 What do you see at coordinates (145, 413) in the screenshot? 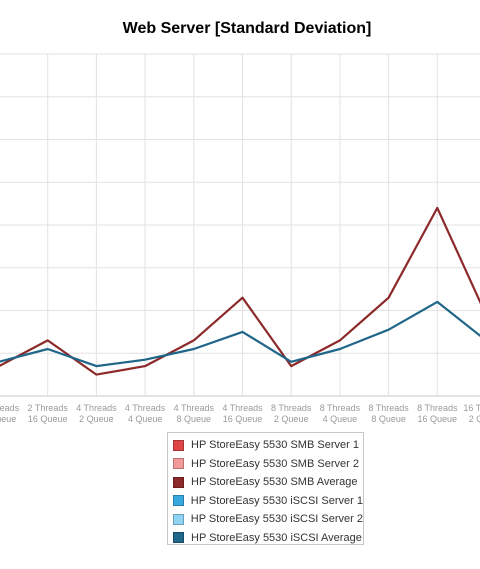
I see `x-tick-label: 4 Threads 4 Queue` at bounding box center [145, 413].